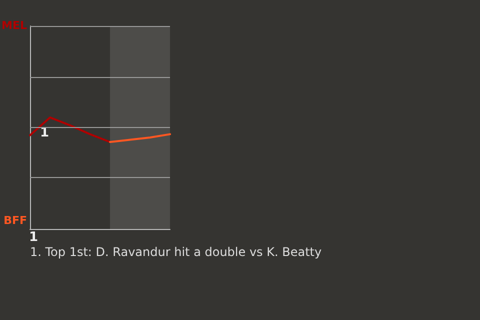 The image size is (480, 320). What do you see at coordinates (176, 252) in the screenshot?
I see `text: 1. Top 1st: D. Ravandur hit a double vs K. Beatty` at bounding box center [176, 252].